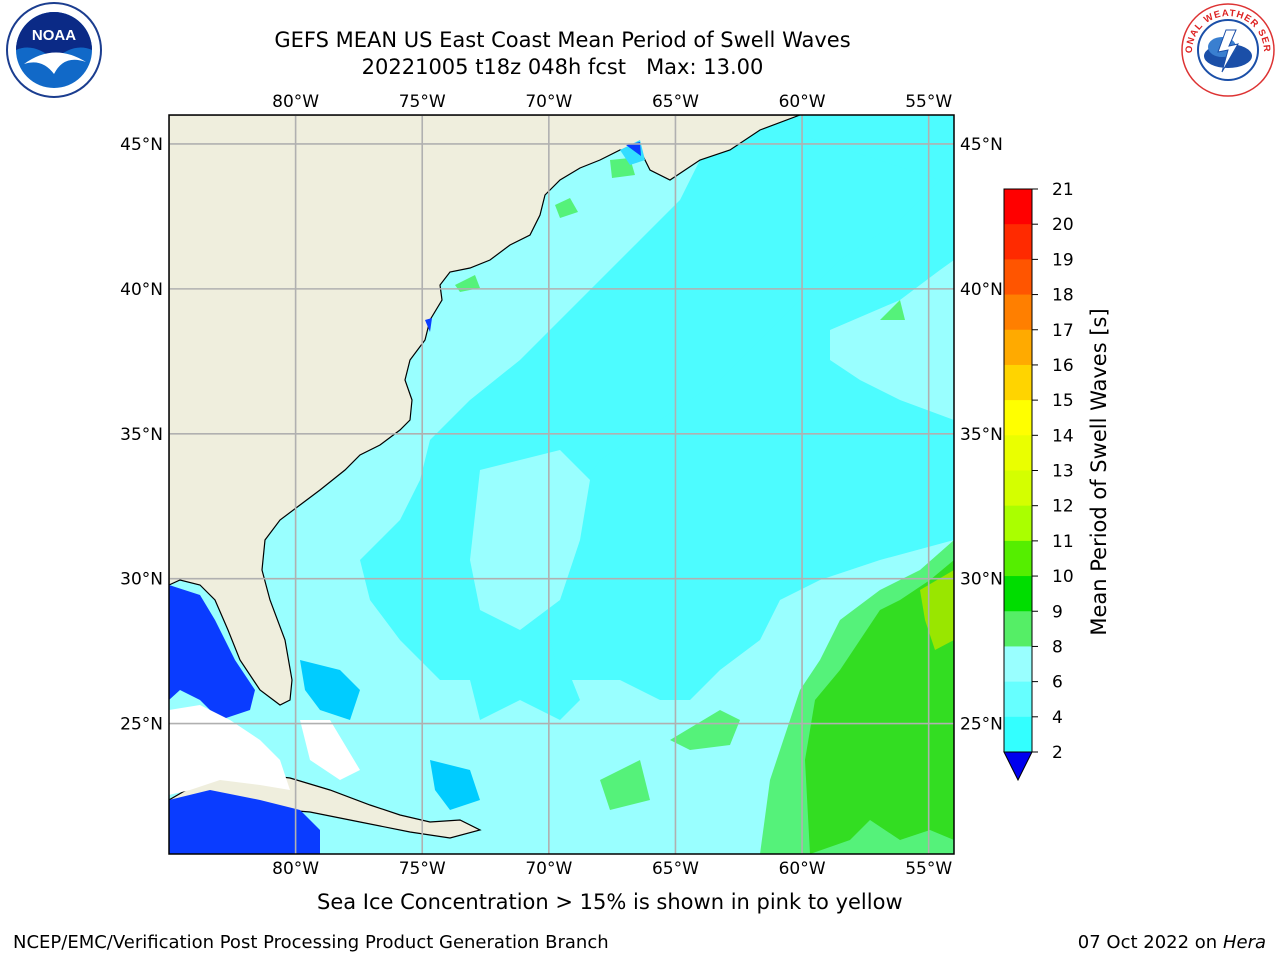  I want to click on lat-tick-label-left: 40°N, so click(141, 290).